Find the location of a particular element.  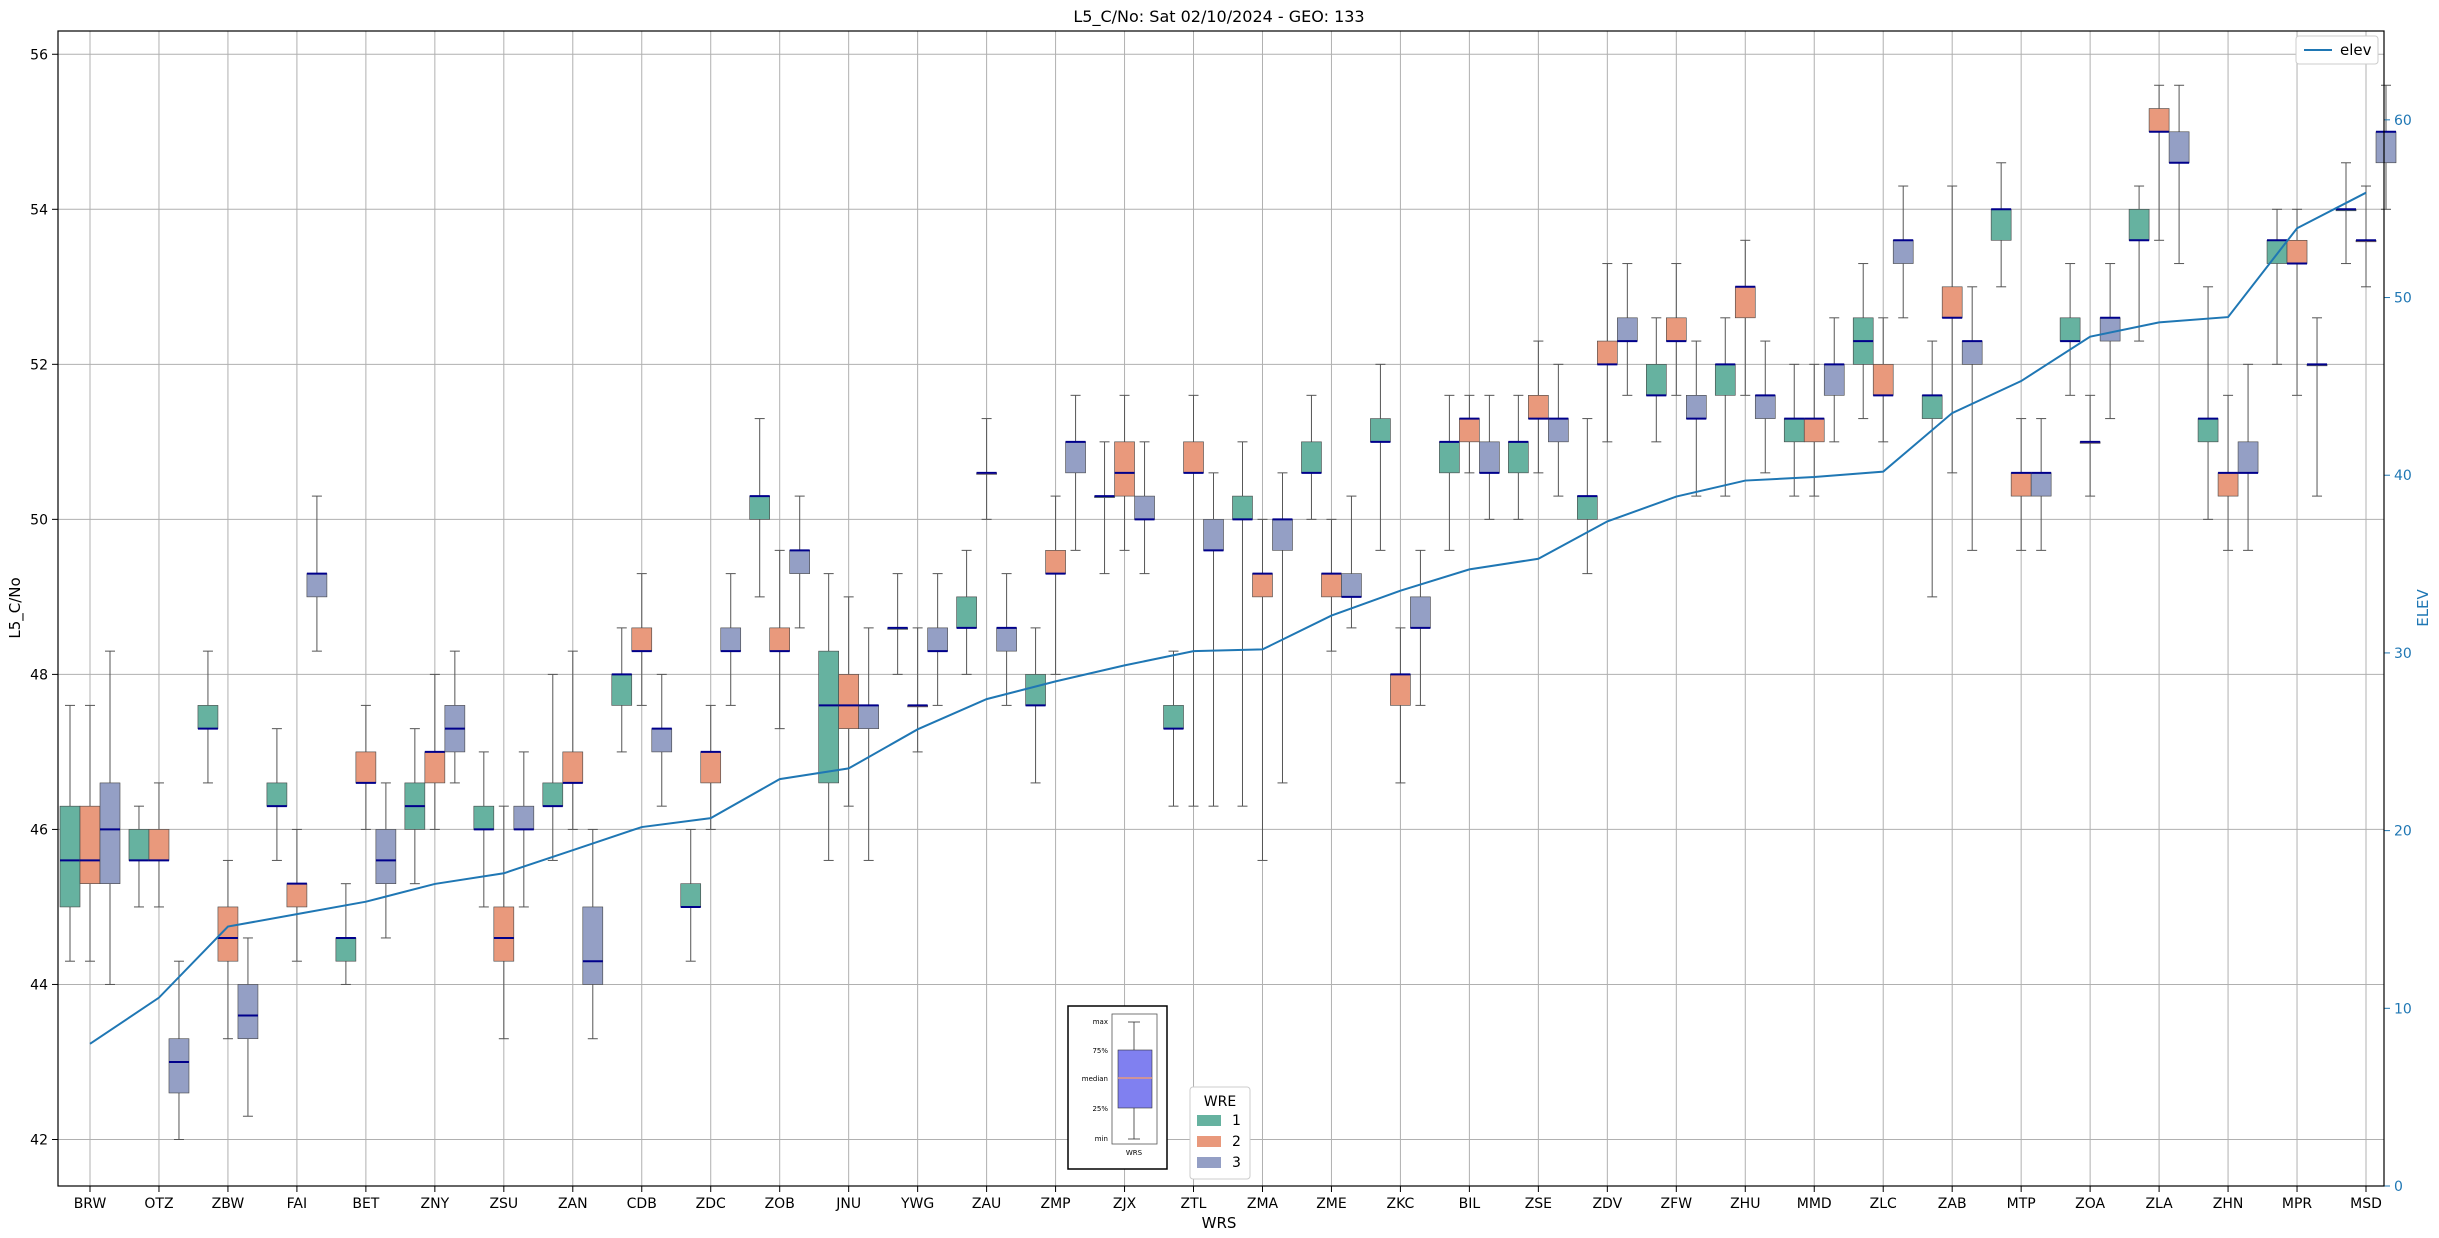

box-wre1-otz is located at coordinates (139, 856).